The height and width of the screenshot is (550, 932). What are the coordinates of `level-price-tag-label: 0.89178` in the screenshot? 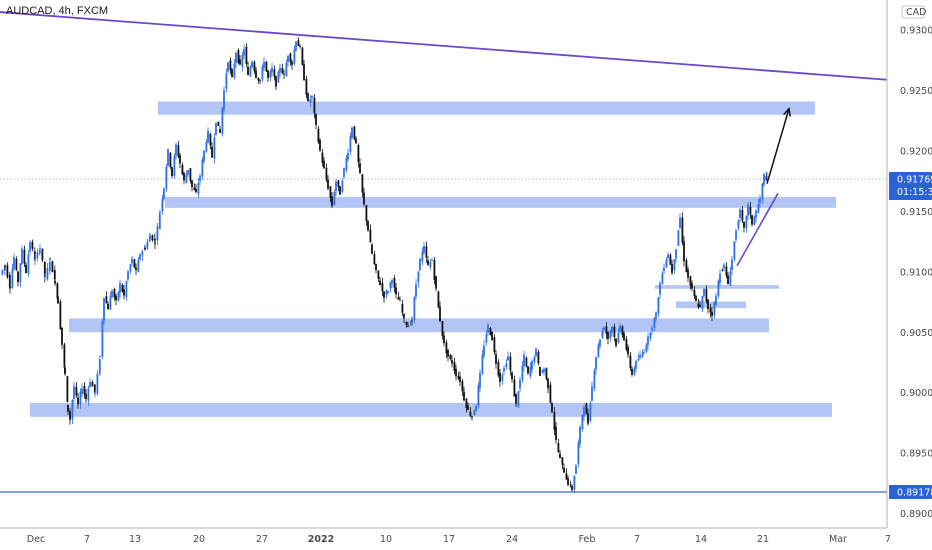 It's located at (914, 492).